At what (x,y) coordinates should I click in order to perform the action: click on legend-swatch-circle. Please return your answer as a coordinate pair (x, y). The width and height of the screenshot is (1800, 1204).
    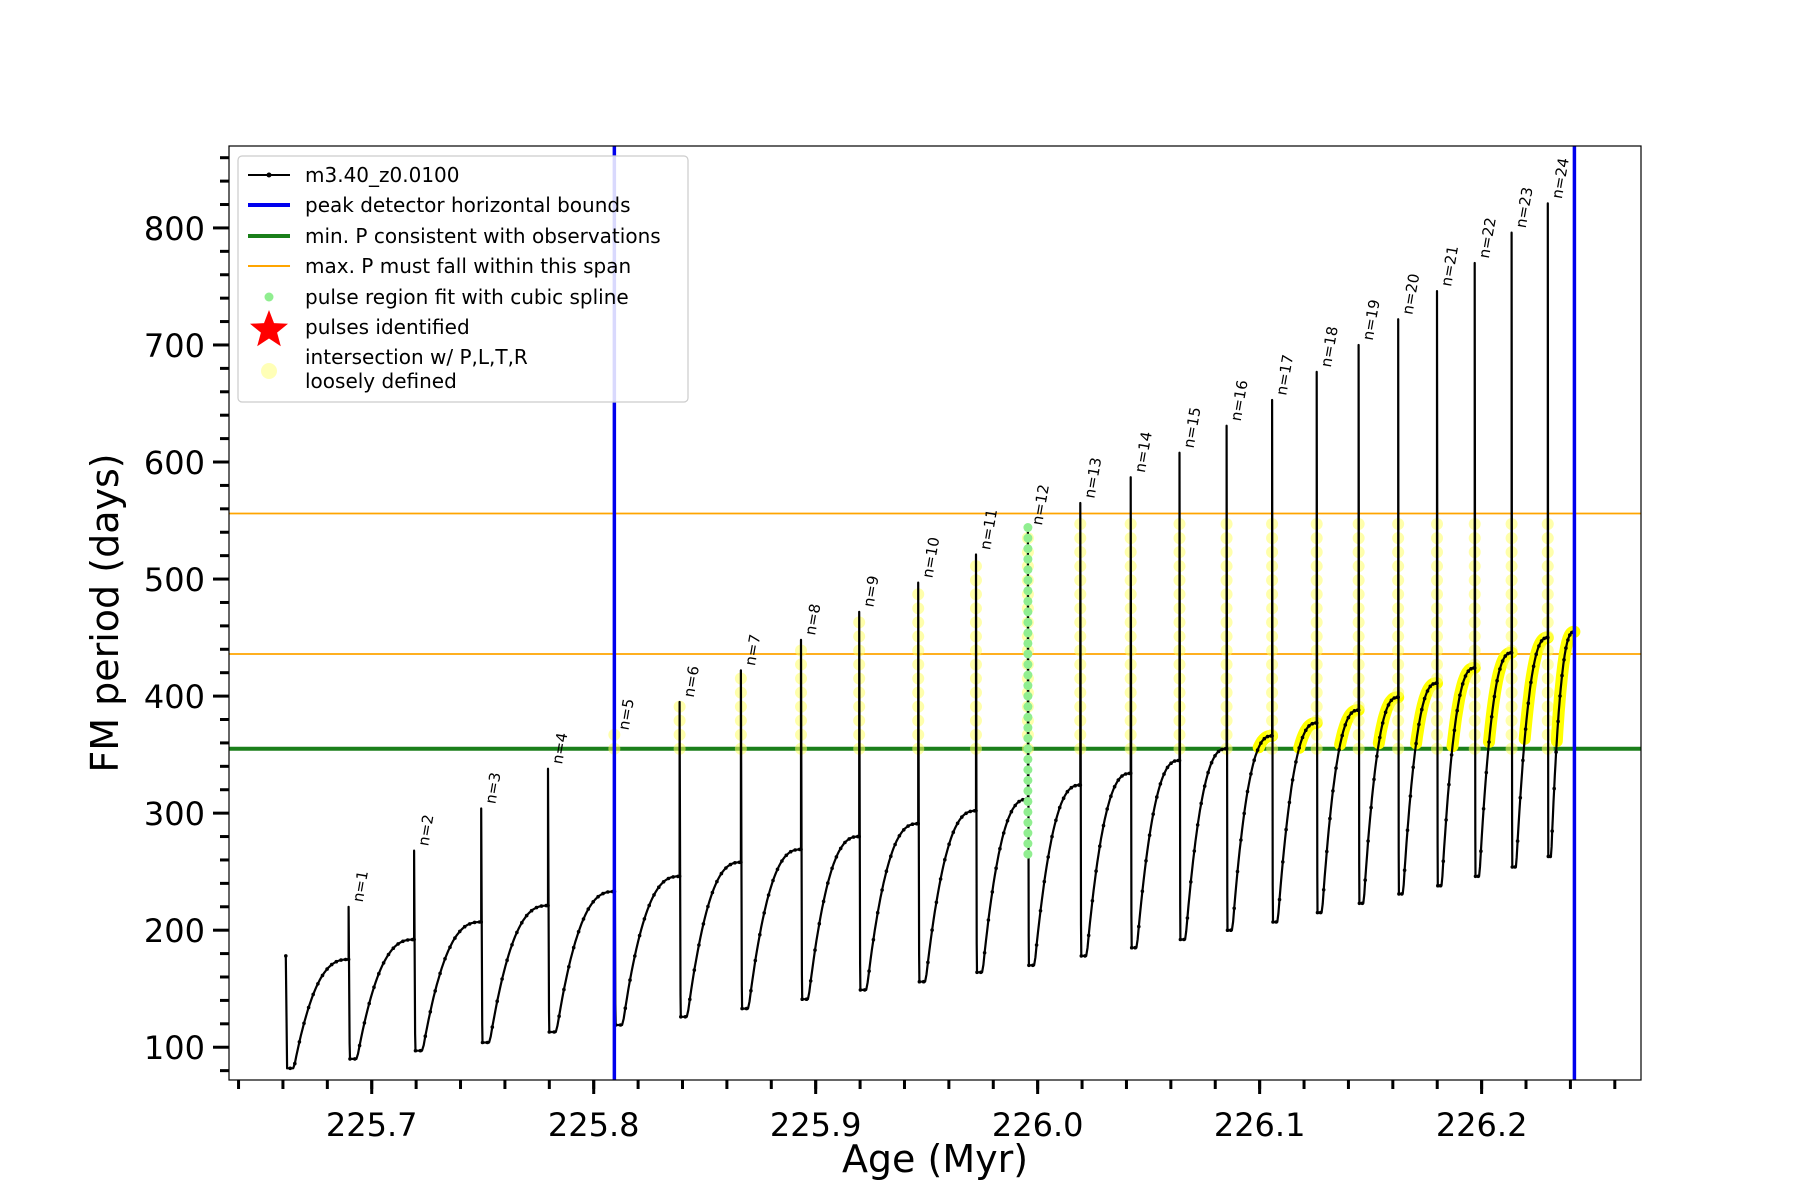
    Looking at the image, I should click on (269, 371).